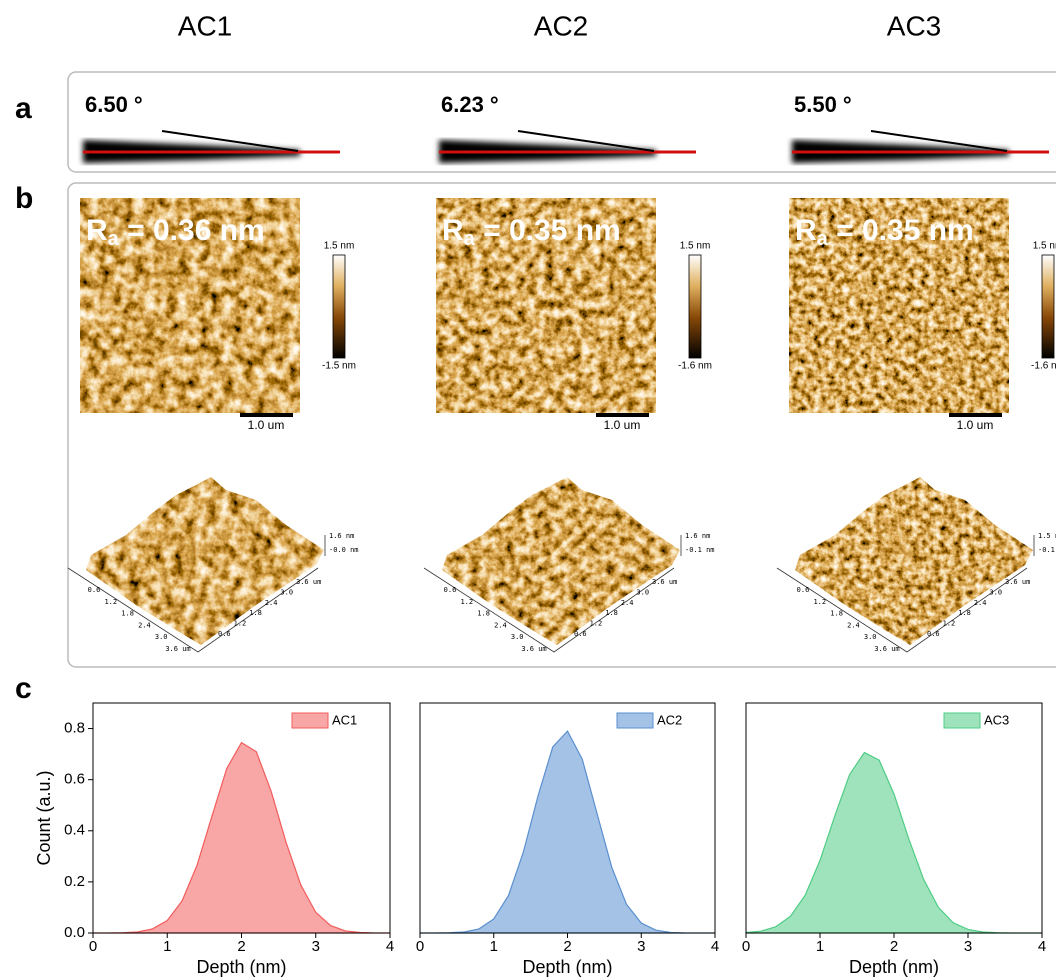  What do you see at coordinates (44, 817) in the screenshot?
I see `y-axis-label: Count (a.u.)` at bounding box center [44, 817].